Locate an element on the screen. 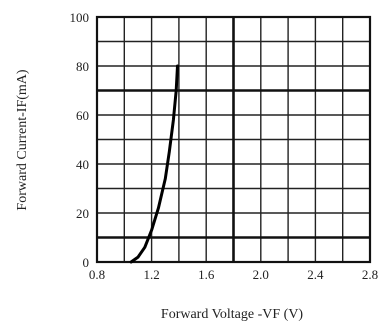  x-axis-label: Forward Voltage -VF (V) is located at coordinates (232, 314).